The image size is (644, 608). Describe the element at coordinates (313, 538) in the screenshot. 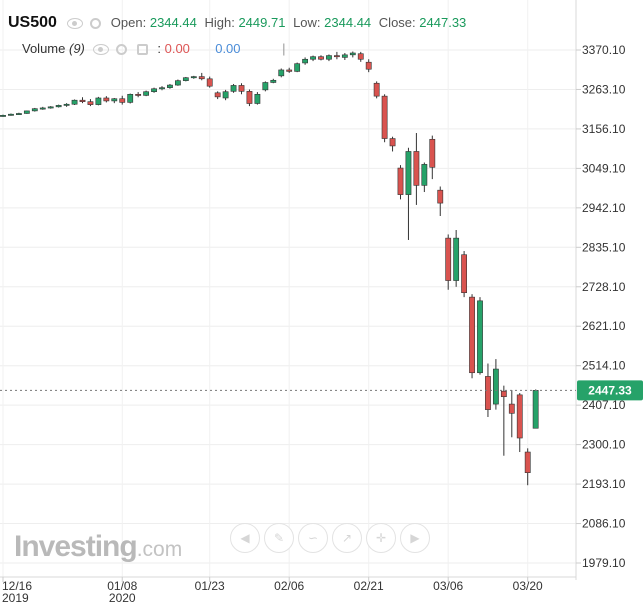

I see `text-icon: ∽` at that location.